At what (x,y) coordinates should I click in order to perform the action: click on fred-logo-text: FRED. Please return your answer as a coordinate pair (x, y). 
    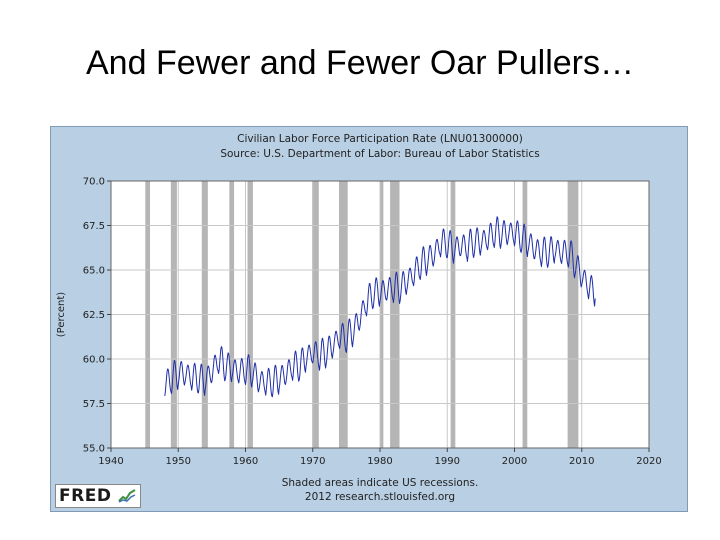
    Looking at the image, I should click on (85, 496).